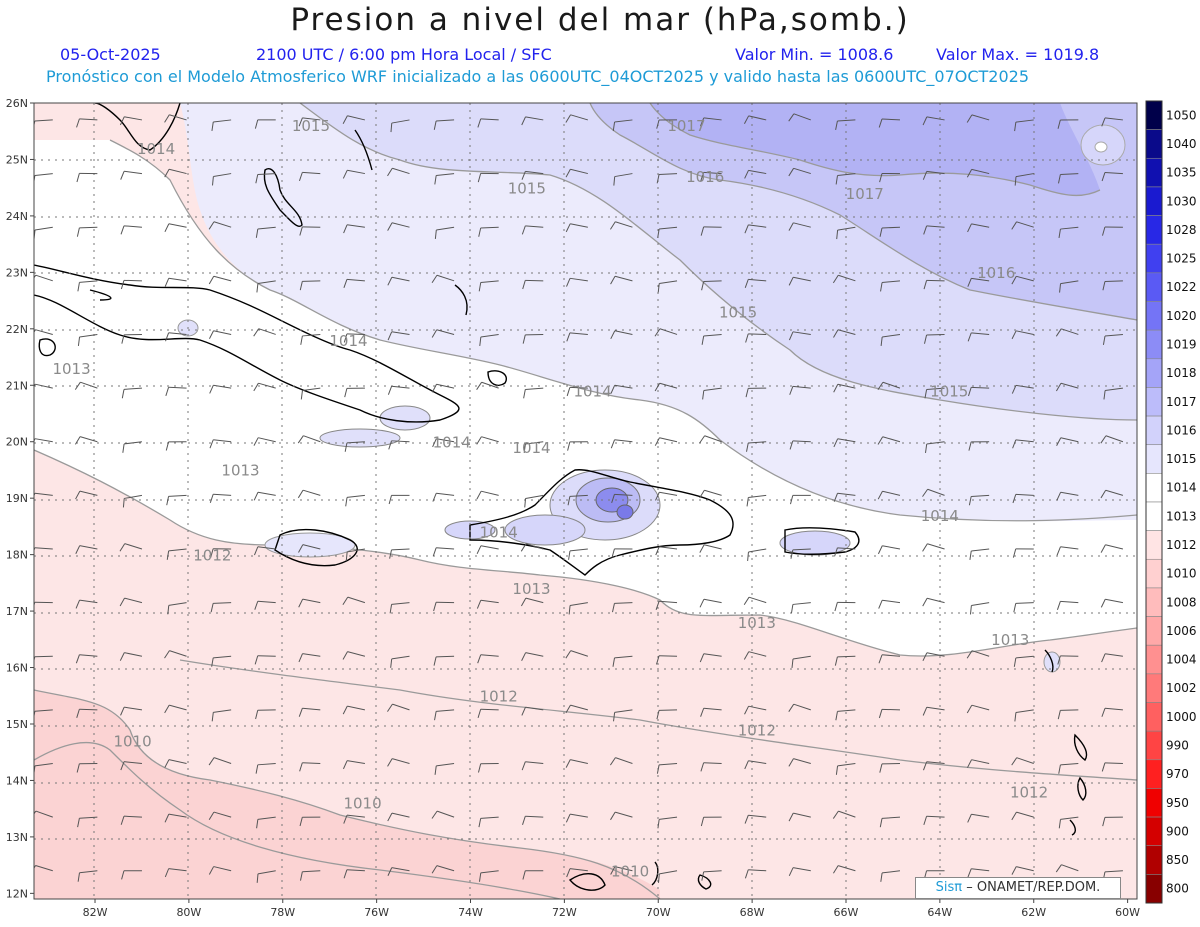 The image size is (1200, 927). What do you see at coordinates (865, 194) in the screenshot?
I see `isobar-label: 1017` at bounding box center [865, 194].